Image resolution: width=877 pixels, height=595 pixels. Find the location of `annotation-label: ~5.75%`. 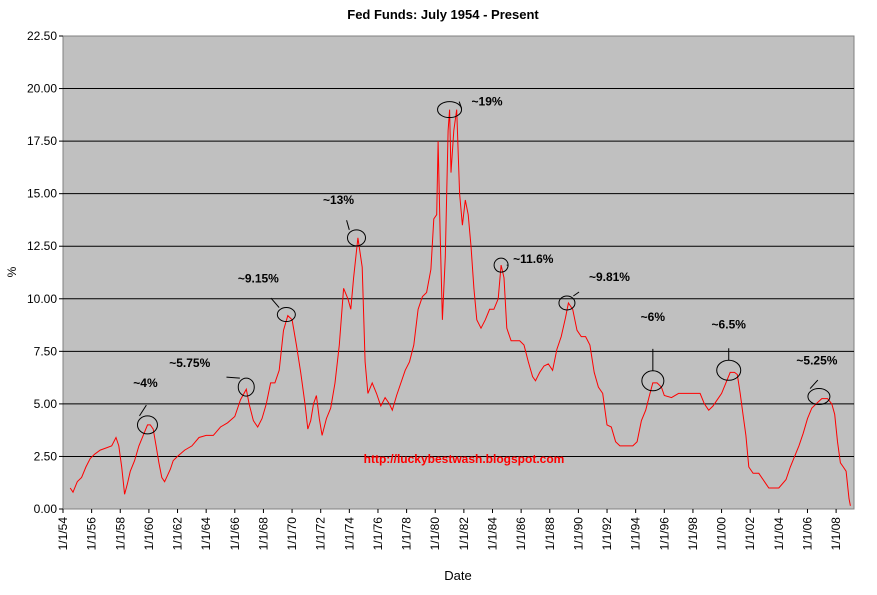

annotation-label: ~5.75% is located at coordinates (189, 363).